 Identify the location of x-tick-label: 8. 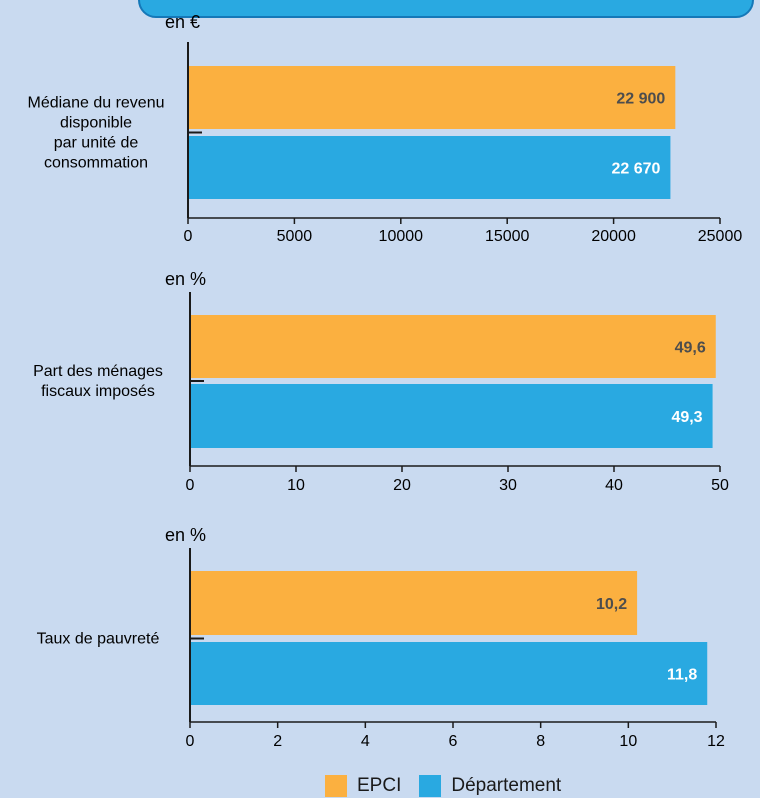
(540, 741).